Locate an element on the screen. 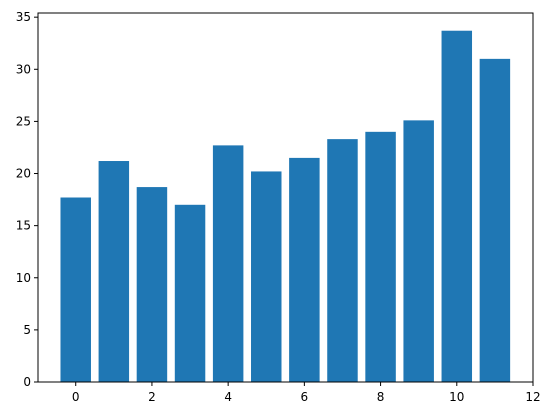 The image size is (552, 416). y-tick-label: 30 is located at coordinates (23, 69).